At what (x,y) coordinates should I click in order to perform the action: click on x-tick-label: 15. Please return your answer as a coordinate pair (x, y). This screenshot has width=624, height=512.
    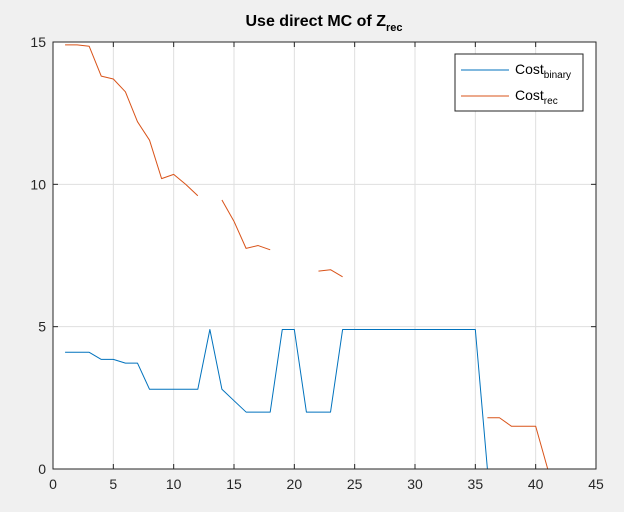
    Looking at the image, I should click on (234, 484).